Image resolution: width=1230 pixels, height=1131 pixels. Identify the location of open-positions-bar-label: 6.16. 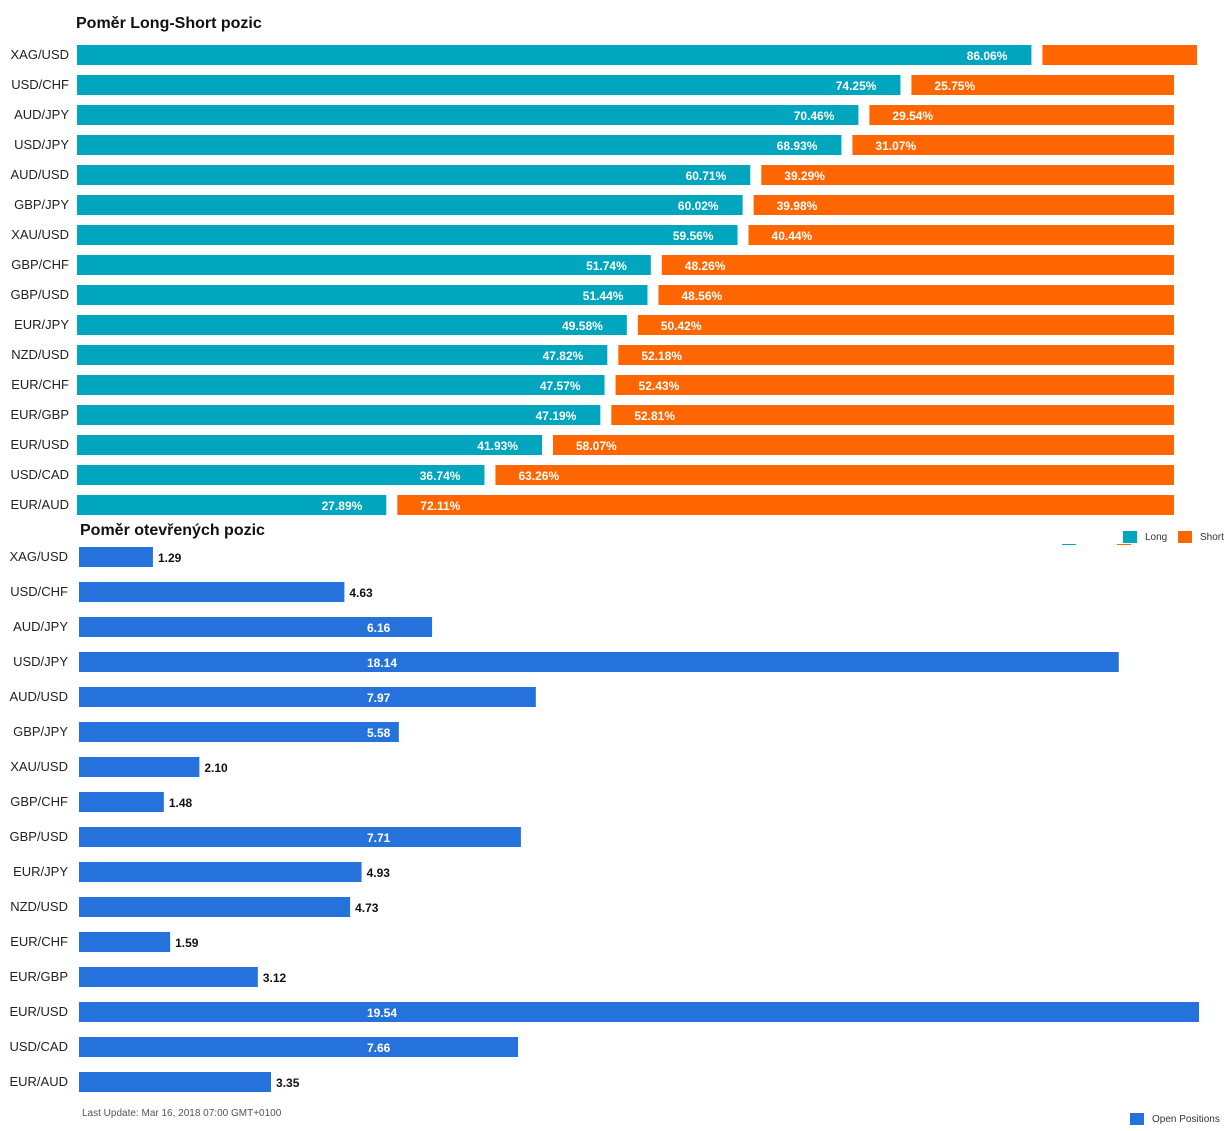
(379, 628).